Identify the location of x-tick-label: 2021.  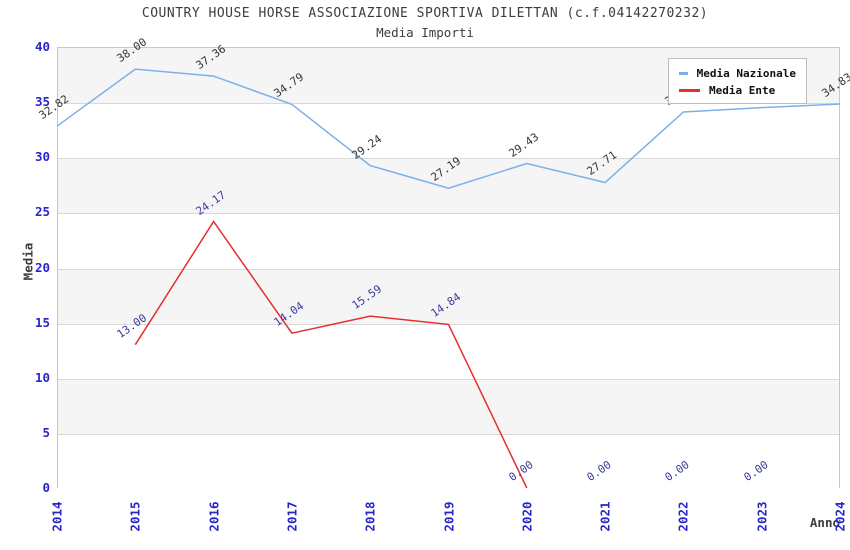
(605, 516).